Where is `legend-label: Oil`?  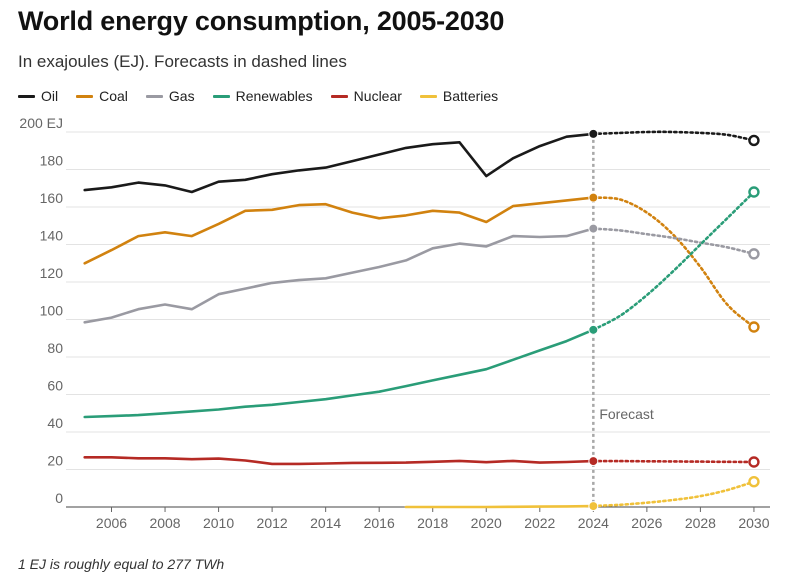
legend-label: Oil is located at coordinates (50, 96).